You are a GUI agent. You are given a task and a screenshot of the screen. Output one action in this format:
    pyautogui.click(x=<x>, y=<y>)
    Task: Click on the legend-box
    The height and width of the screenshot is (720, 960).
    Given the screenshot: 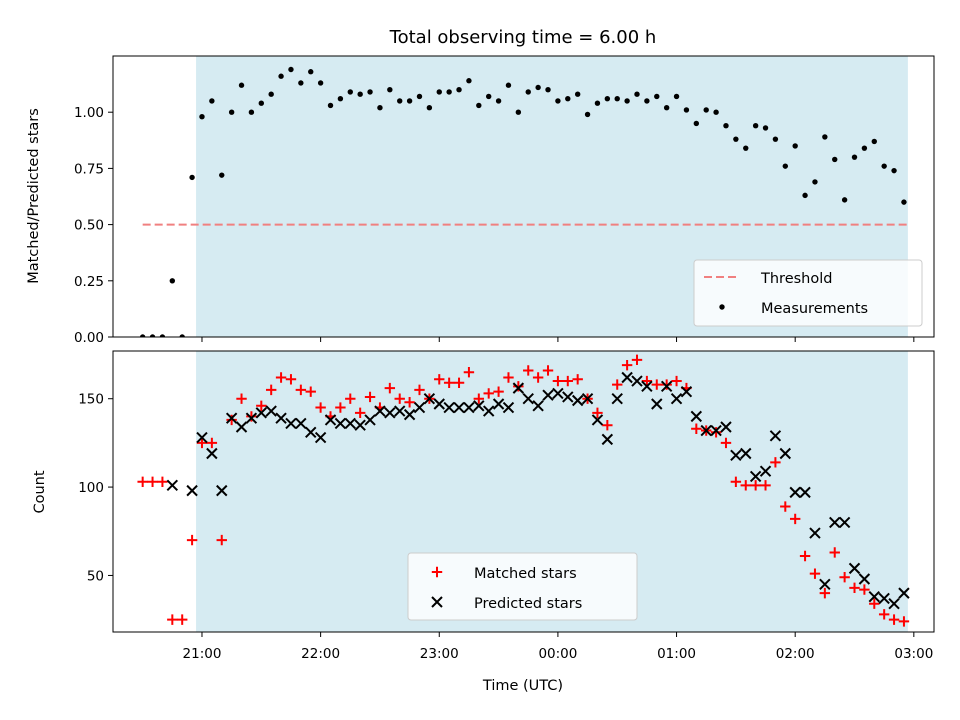 What is the action you would take?
    pyautogui.click(x=522, y=586)
    